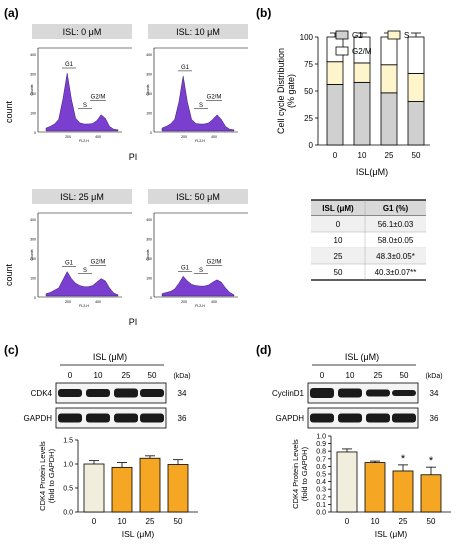 Image resolution: width=473 pixels, height=550 pixels. I want to click on legend-swatch-S, so click(394, 35).